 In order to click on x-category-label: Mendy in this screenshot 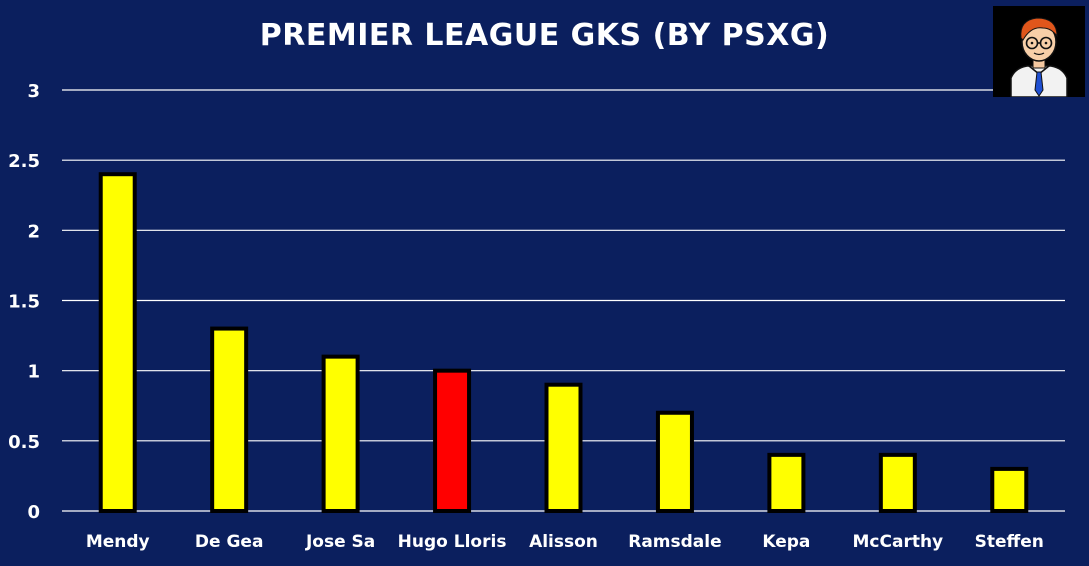, I will do `click(118, 542)`.